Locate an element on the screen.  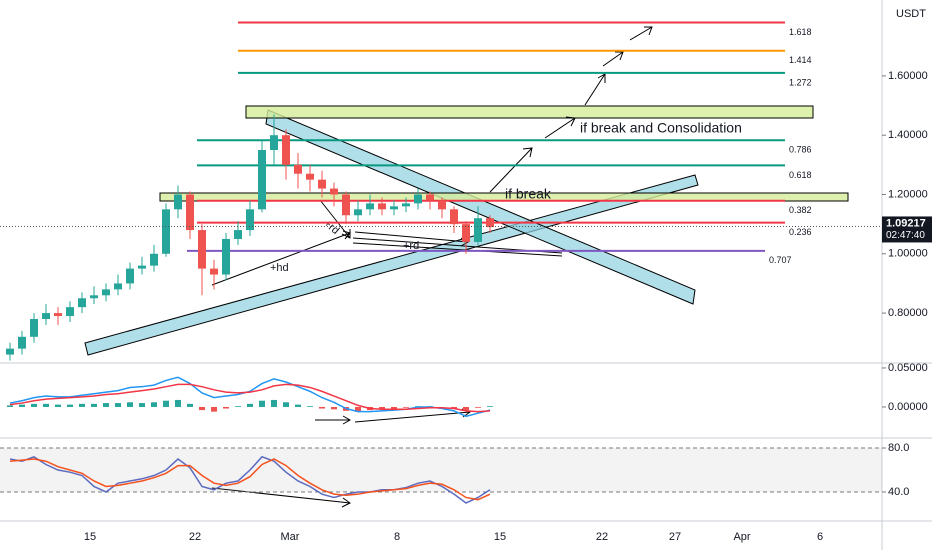
x-tick-label: Apr is located at coordinates (741, 537).